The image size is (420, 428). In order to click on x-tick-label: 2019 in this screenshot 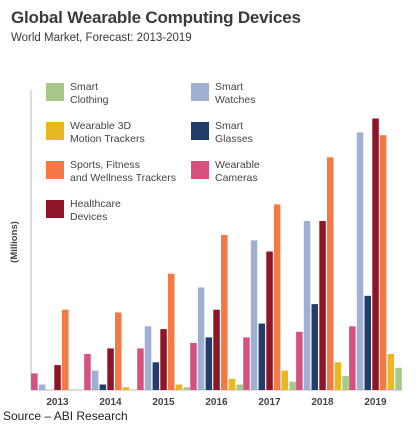, I will do `click(375, 402)`.